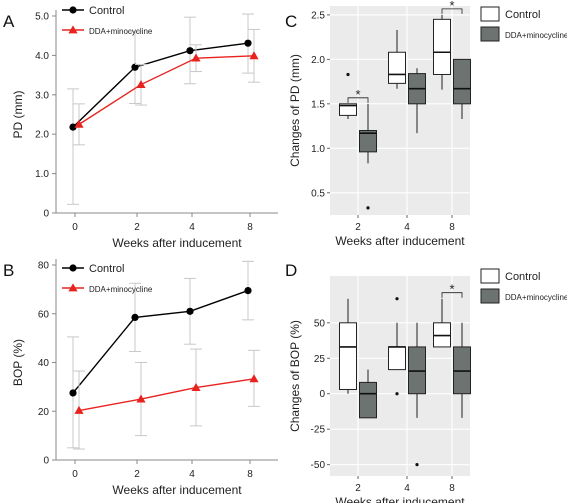 This screenshot has width=567, height=503. What do you see at coordinates (318, 15) in the screenshot?
I see `y-tick-label: 2.5` at bounding box center [318, 15].